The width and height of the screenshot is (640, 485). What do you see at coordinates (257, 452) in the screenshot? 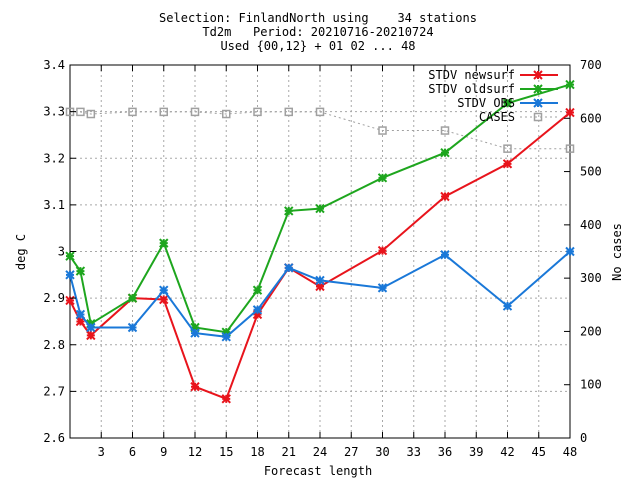
I see `x-tick-label: 18` at bounding box center [257, 452].